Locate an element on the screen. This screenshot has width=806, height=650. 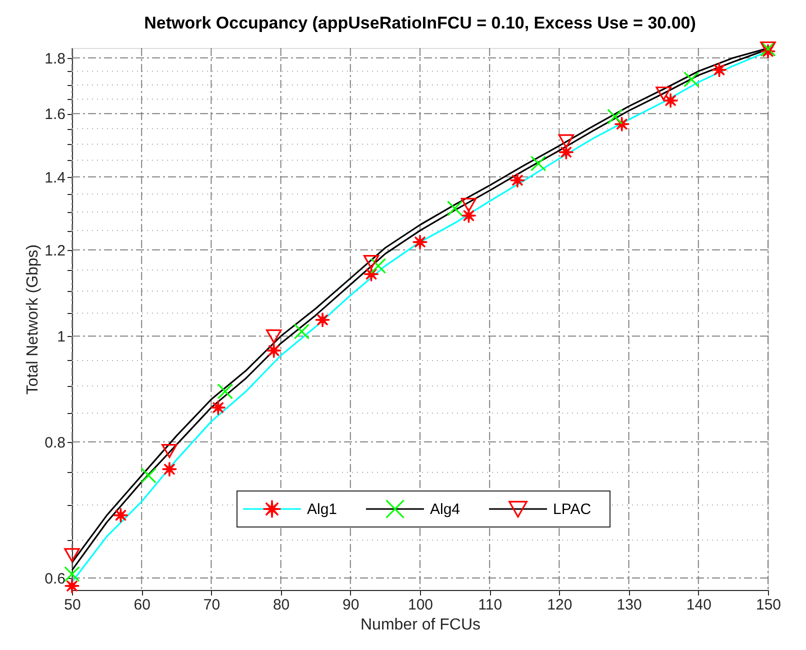
chart-title: Network Occupancy (appUseRatioInFCU = 0.10, Excess Use = 30.00) is located at coordinates (420, 23).